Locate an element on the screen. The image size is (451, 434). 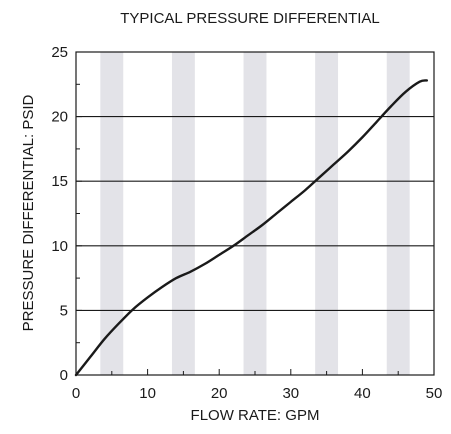
x-tick-labels: 0 10 20 30 40 50 is located at coordinates (257, 393).